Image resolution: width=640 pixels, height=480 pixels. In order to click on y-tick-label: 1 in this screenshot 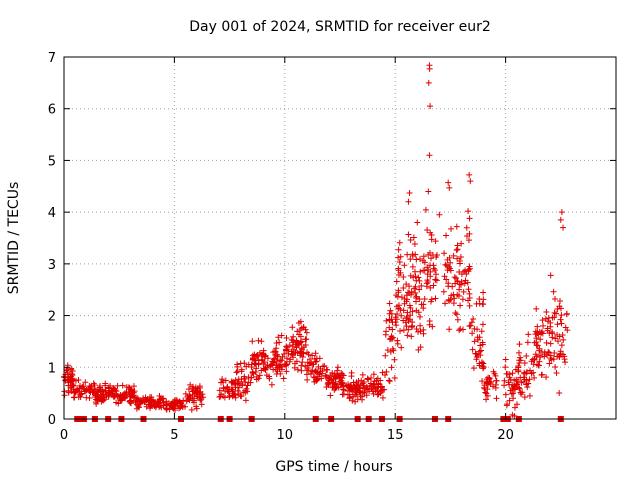, I will do `click(52, 368)`.